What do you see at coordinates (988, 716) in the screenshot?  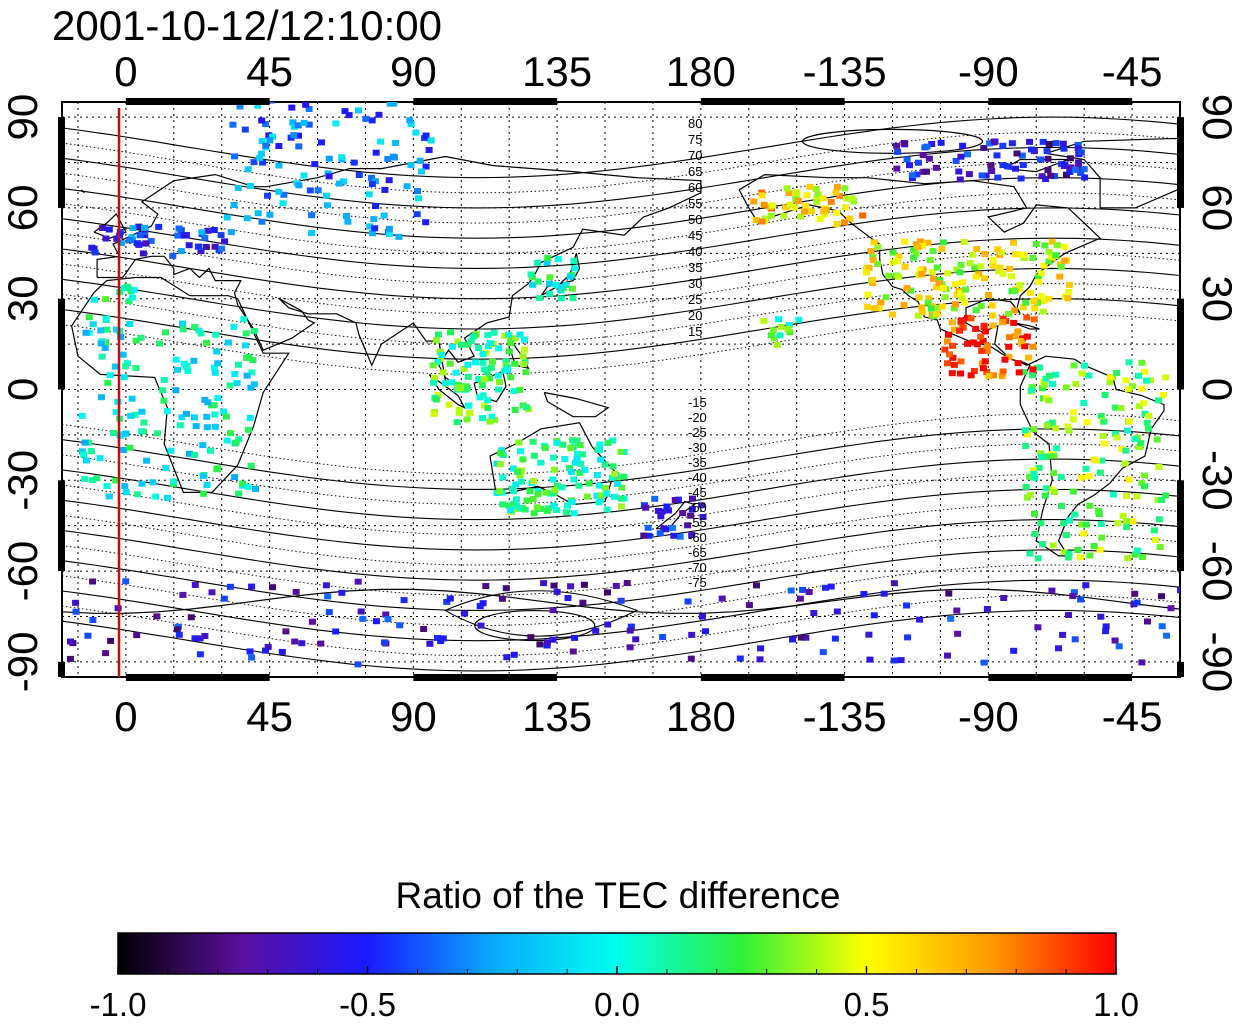 I see `lon-tick-label-bottom: -90` at bounding box center [988, 716].